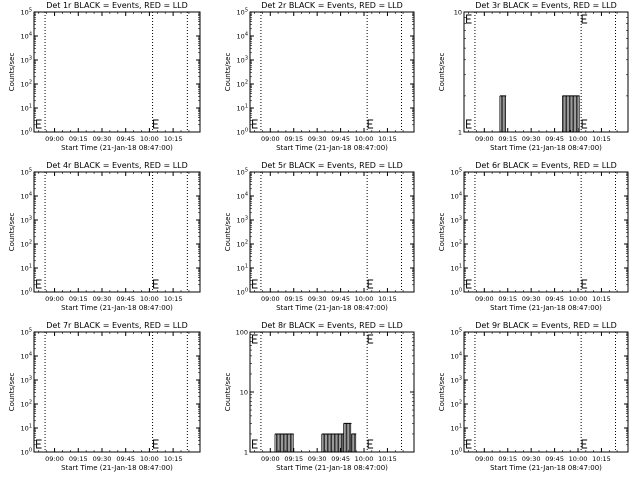 The height and width of the screenshot is (480, 640). What do you see at coordinates (332, 325) in the screenshot?
I see `panel-title: Det 8r BLACK = Events, RED = LLD` at bounding box center [332, 325].